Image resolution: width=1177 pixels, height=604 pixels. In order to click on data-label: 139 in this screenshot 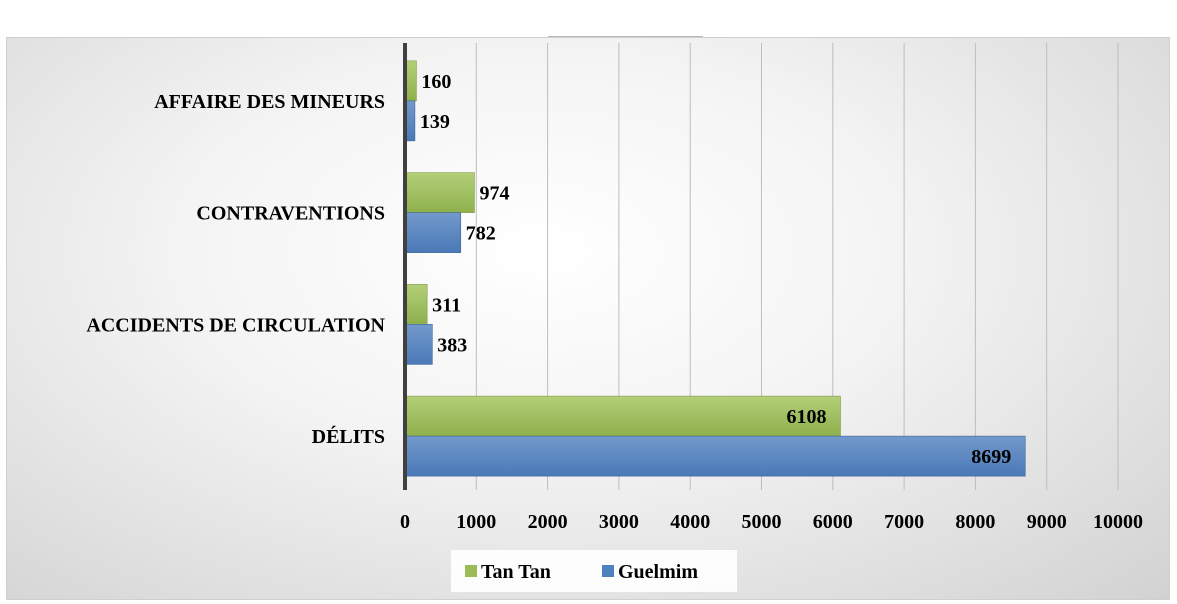, I will do `click(435, 122)`.